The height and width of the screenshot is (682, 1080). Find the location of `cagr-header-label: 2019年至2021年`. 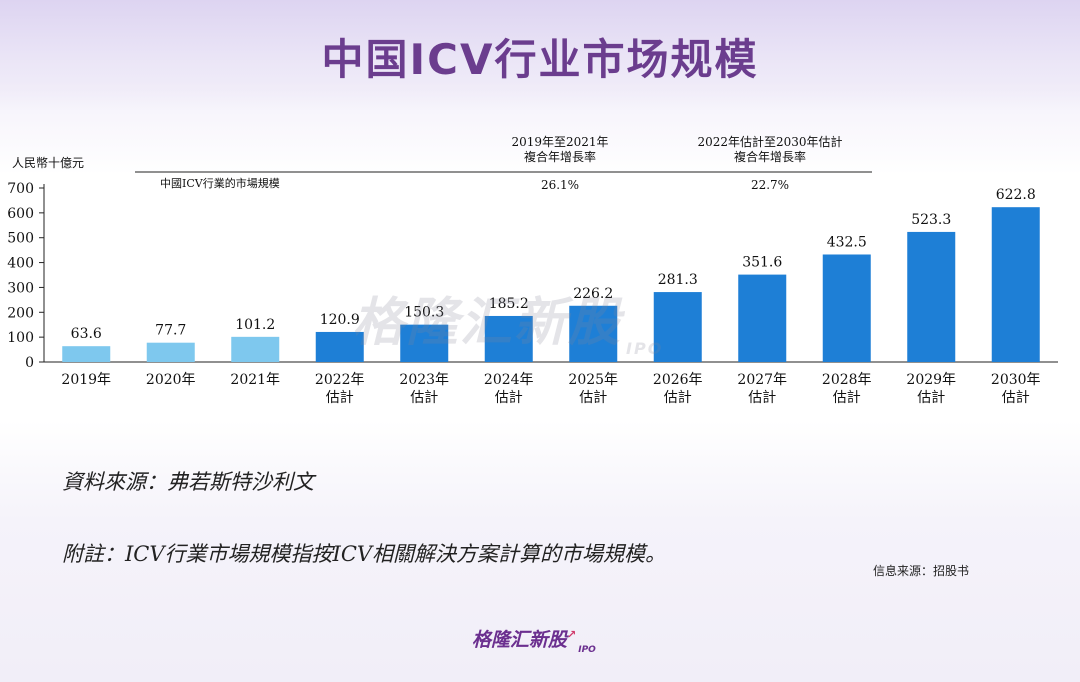

cagr-header-label: 2019年至2021年 is located at coordinates (559, 142).